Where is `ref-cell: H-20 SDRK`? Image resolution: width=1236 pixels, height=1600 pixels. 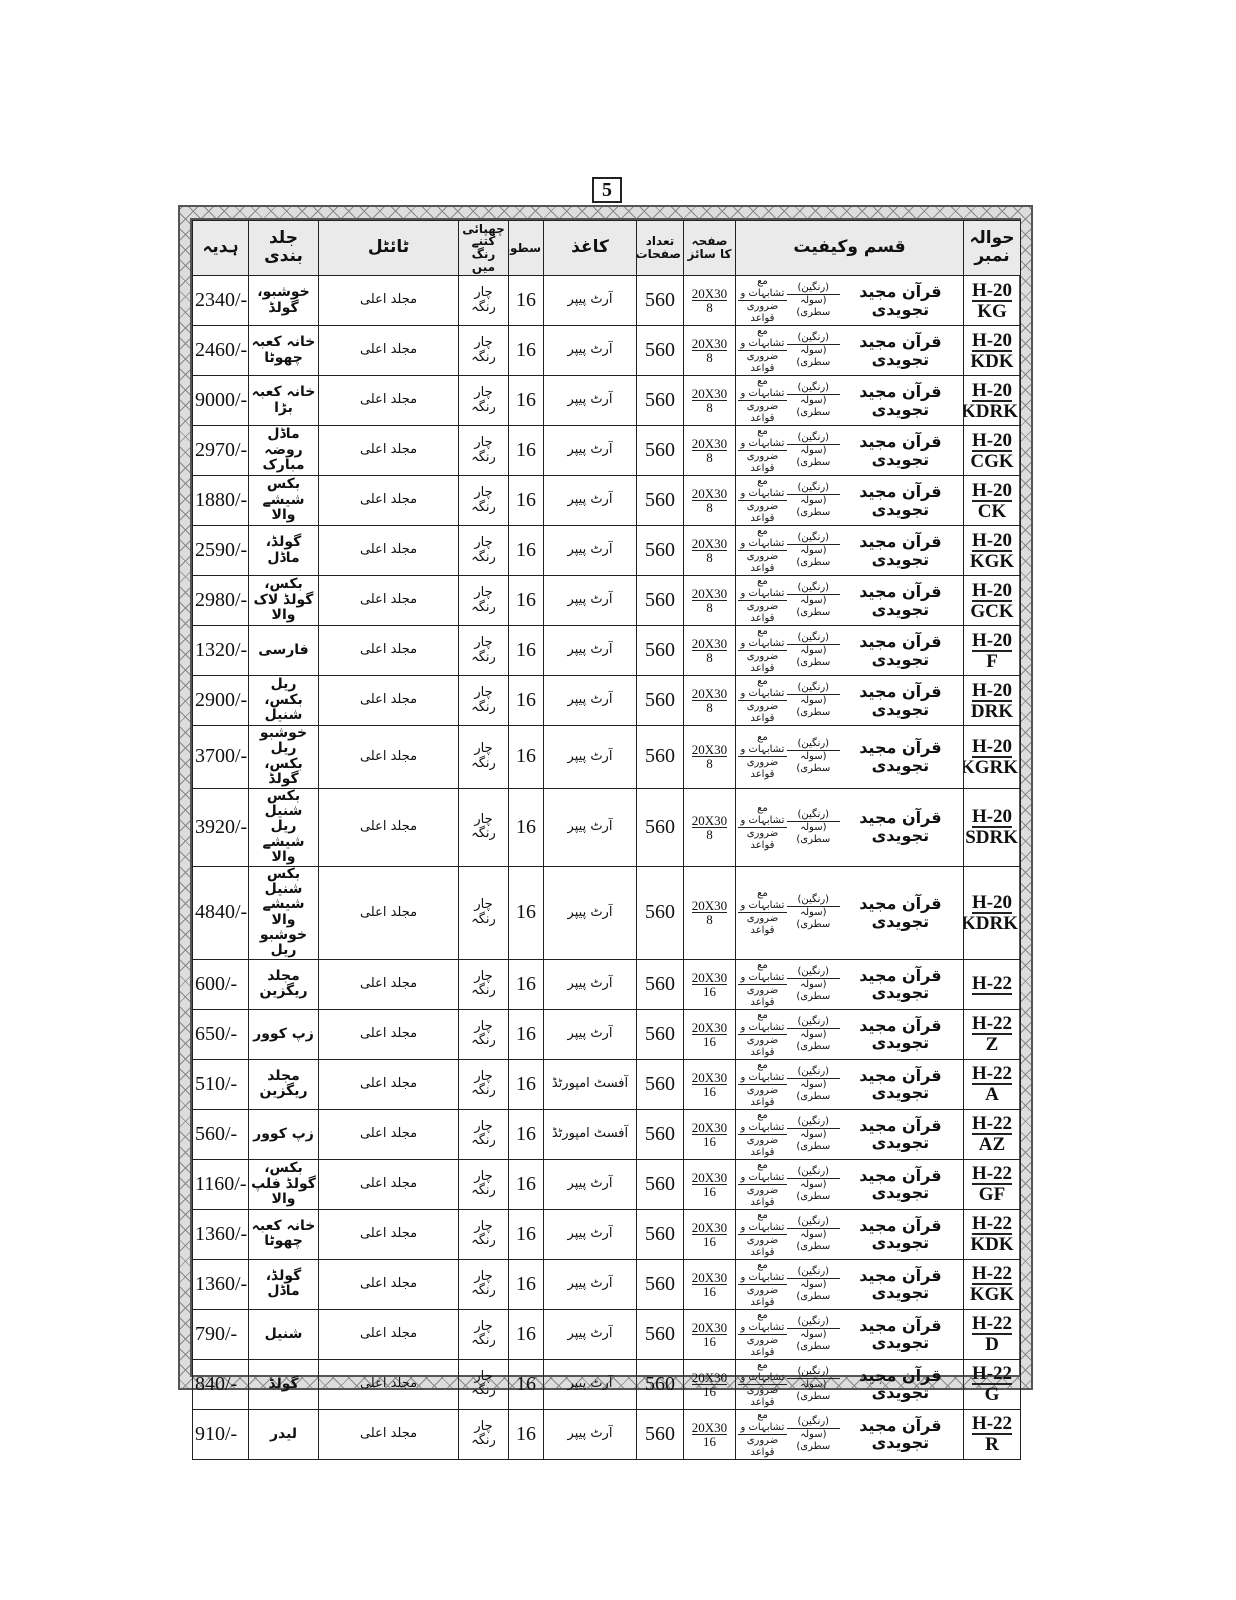
ref-cell: H-20 SDRK is located at coordinates (992, 827).